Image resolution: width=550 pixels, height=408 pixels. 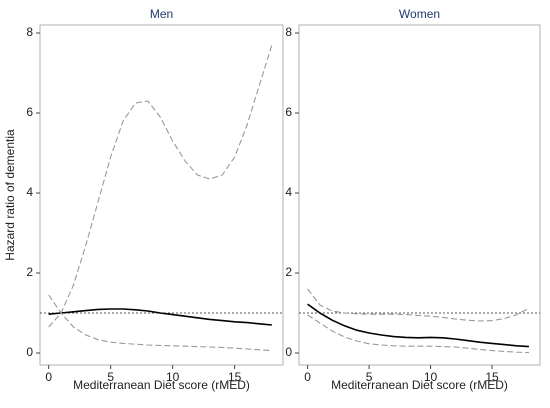 What do you see at coordinates (161, 14) in the screenshot?
I see `panel-title: Men` at bounding box center [161, 14].